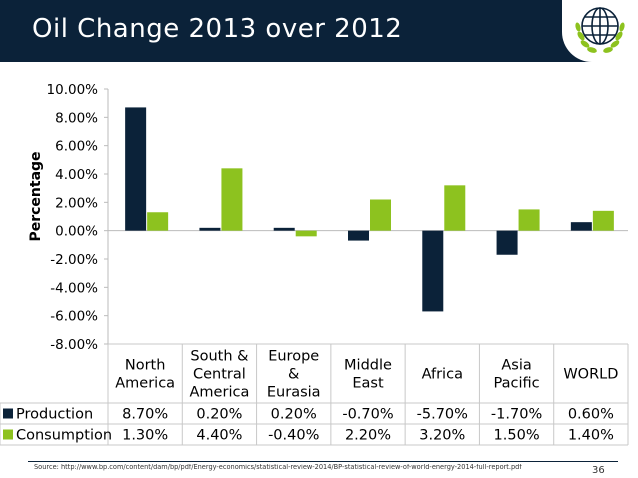 The height and width of the screenshot is (478, 638). Describe the element at coordinates (219, 436) in the screenshot. I see `data-label: 4.40%` at that location.